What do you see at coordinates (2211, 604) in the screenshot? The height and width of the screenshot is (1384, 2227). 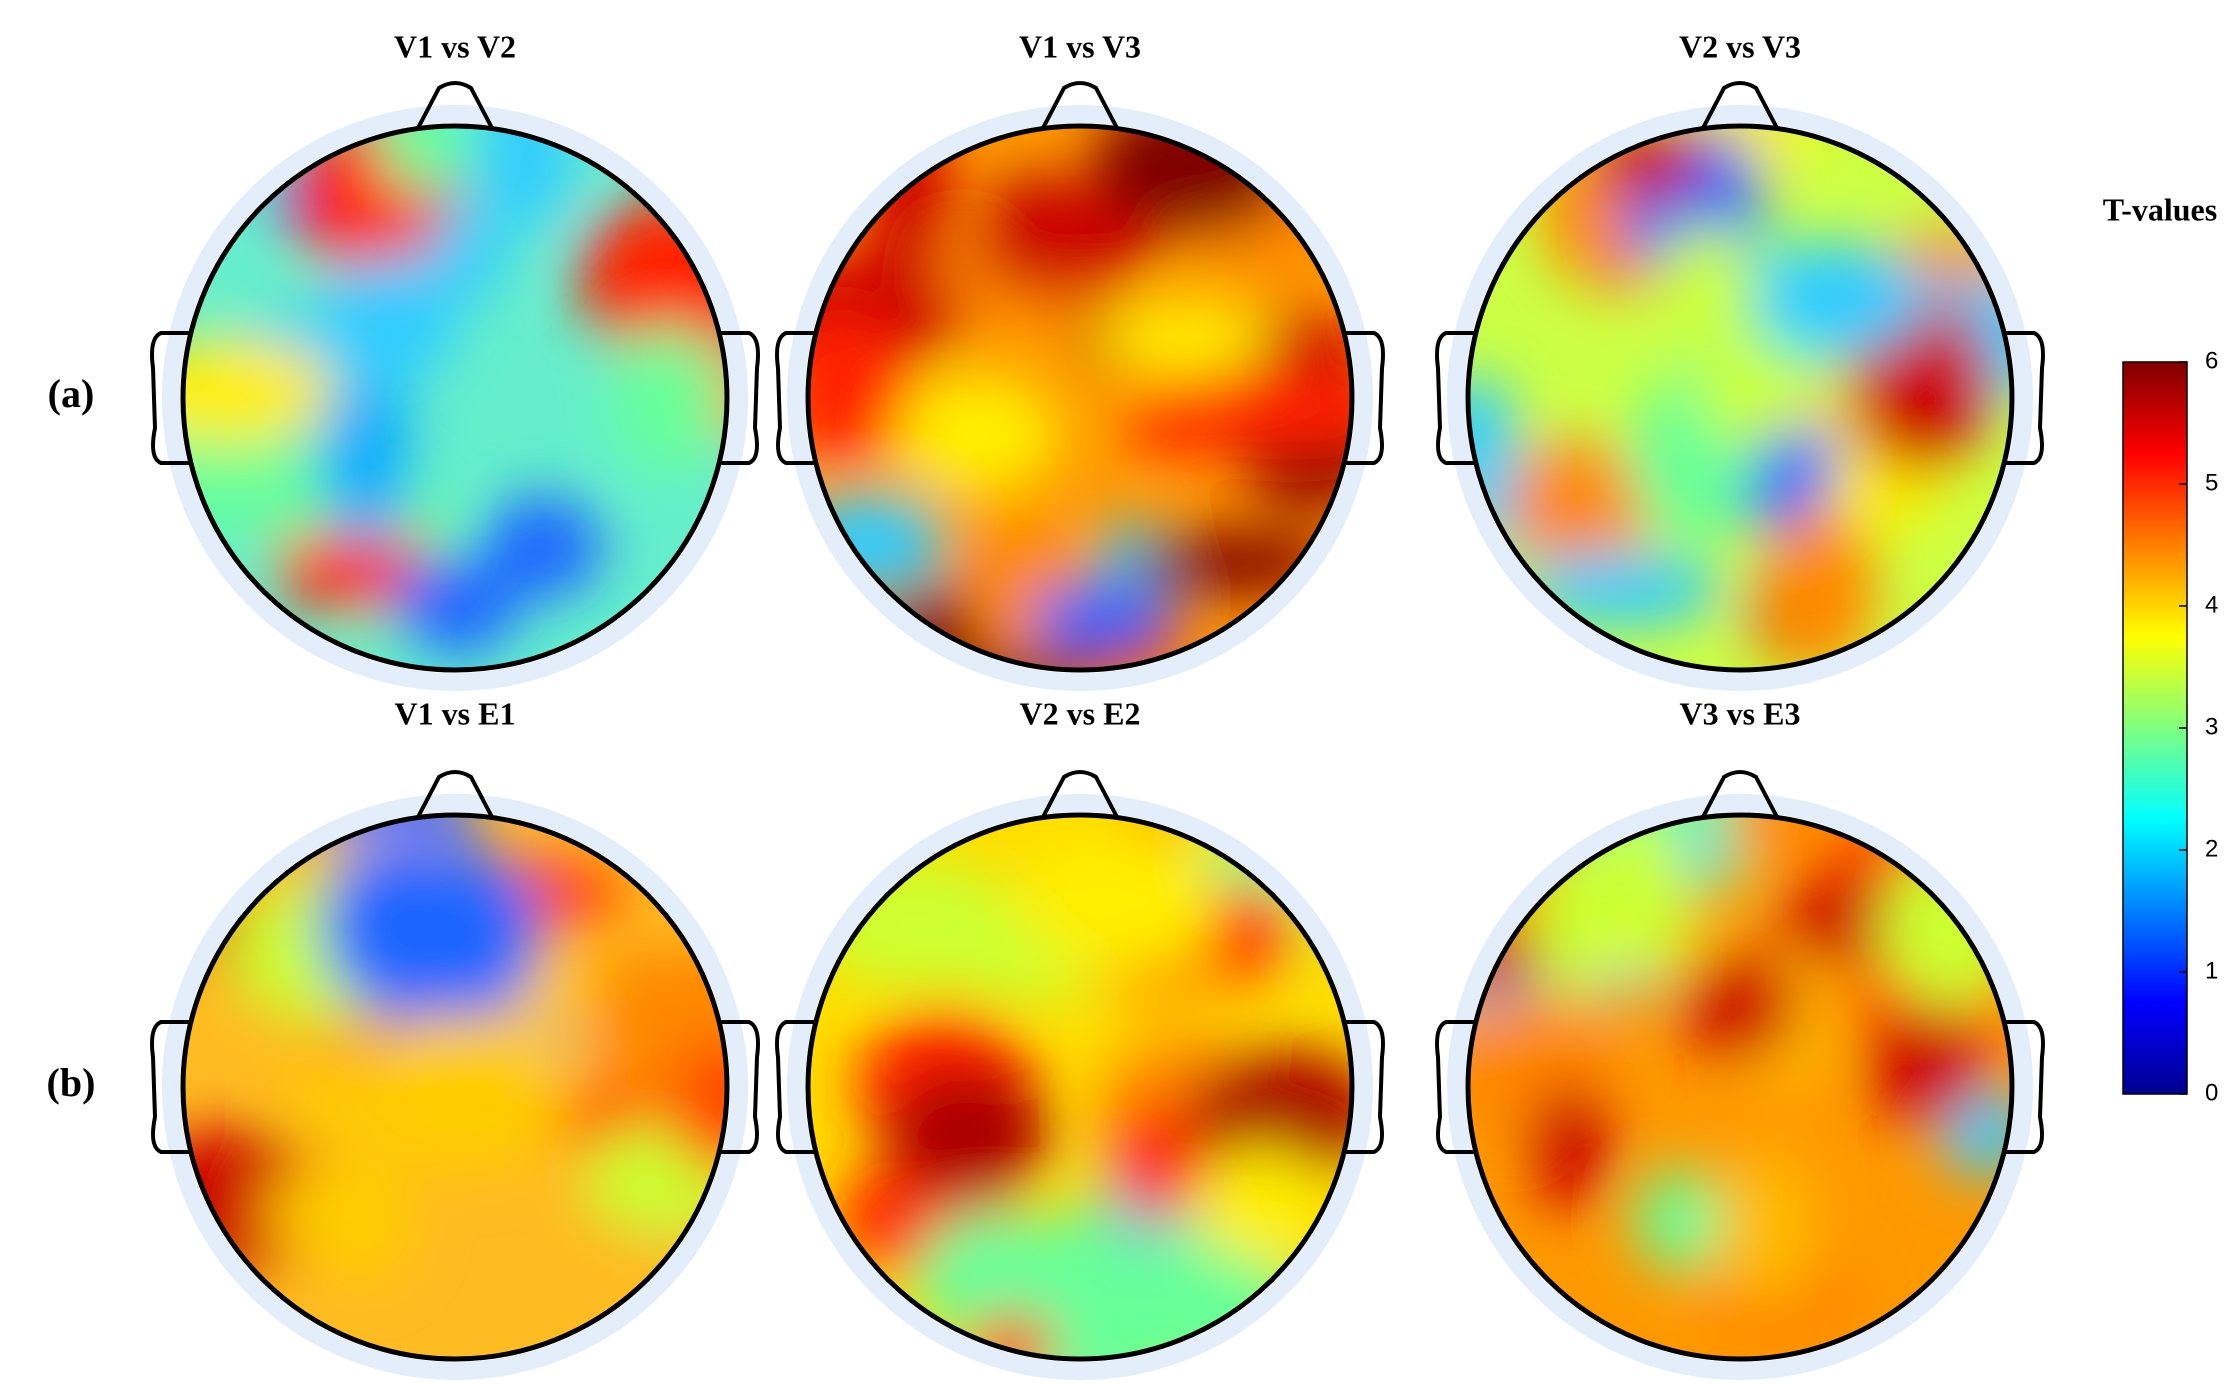 I see `tick-label: 4` at bounding box center [2211, 604].